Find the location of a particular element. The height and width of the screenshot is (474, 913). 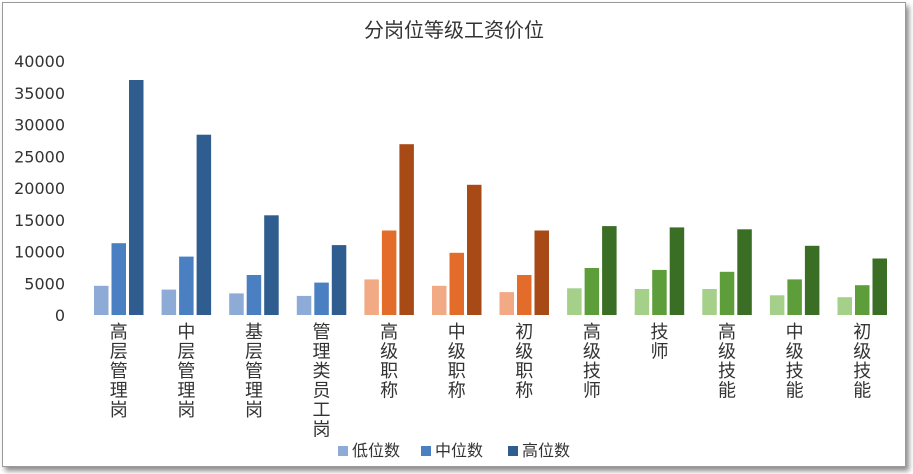

x-tick-label: 基层管理岗 is located at coordinates (254, 371).